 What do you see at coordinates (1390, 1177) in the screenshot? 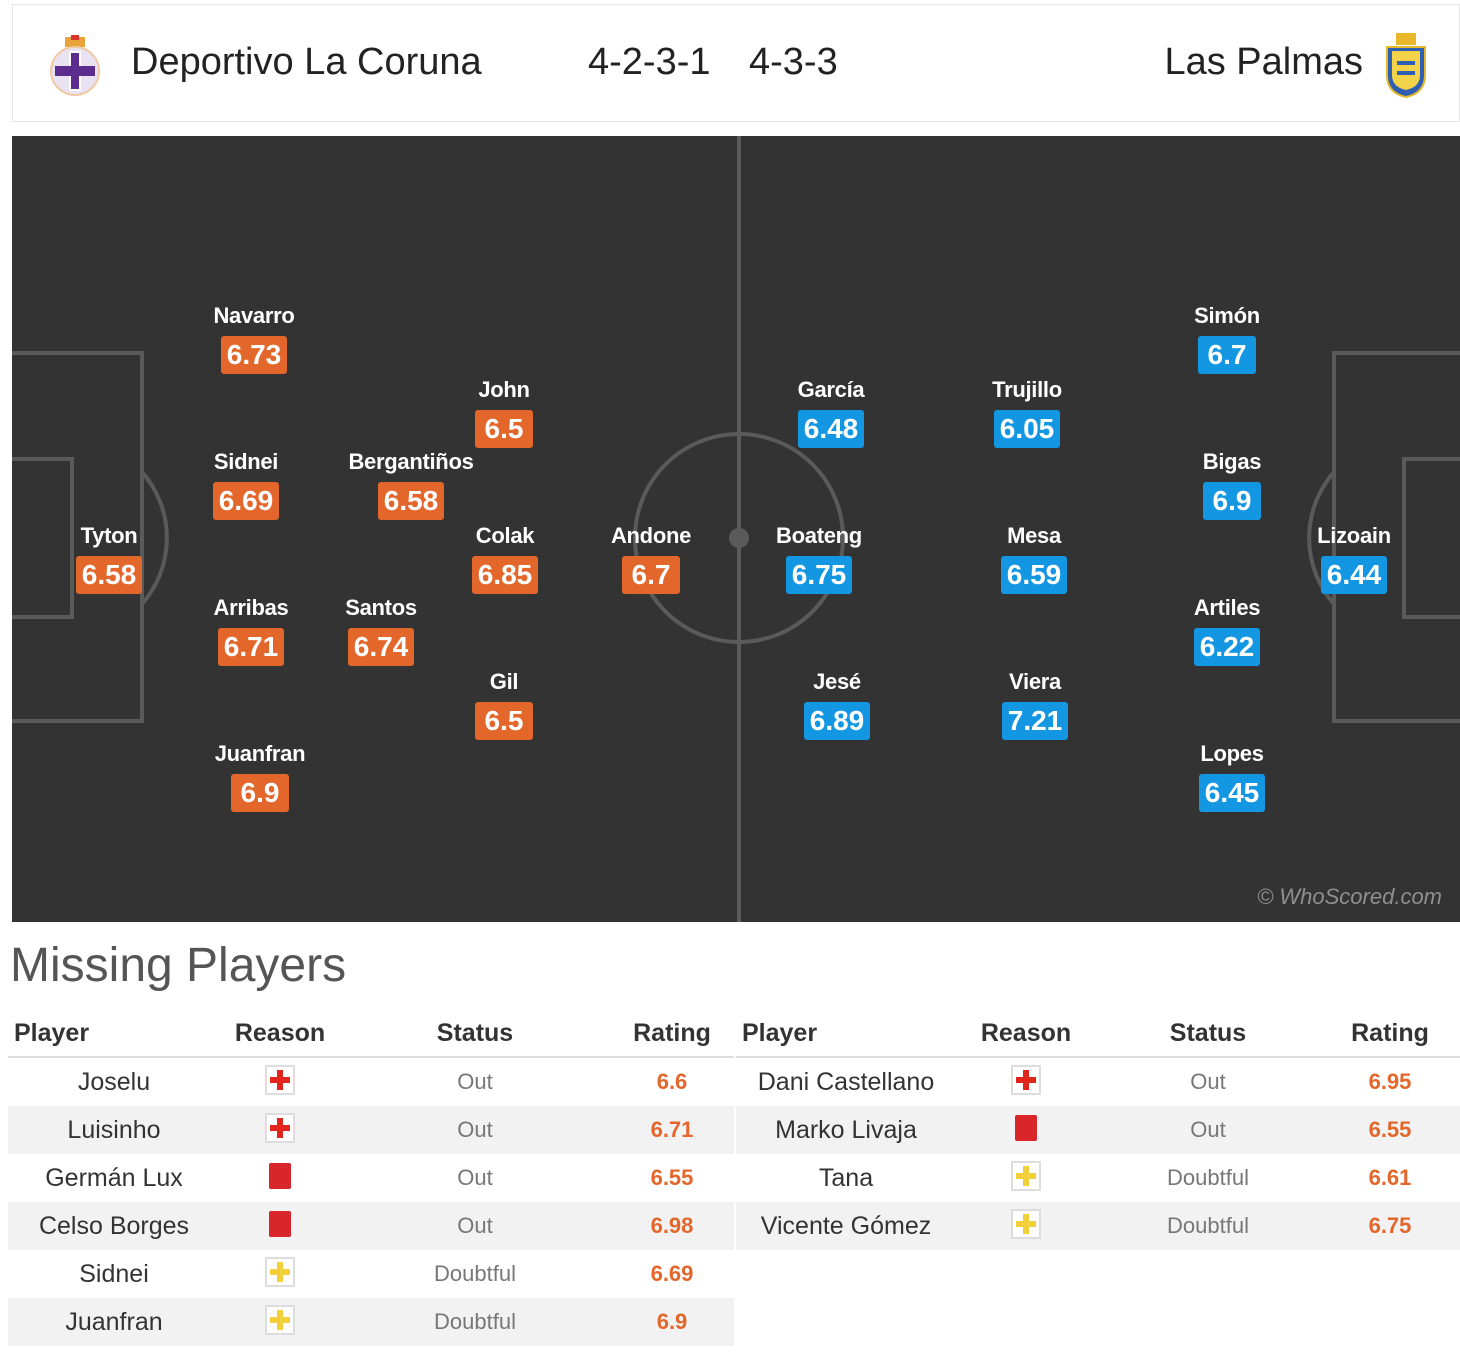
I see `missing-player-rating: 6.61` at bounding box center [1390, 1177].